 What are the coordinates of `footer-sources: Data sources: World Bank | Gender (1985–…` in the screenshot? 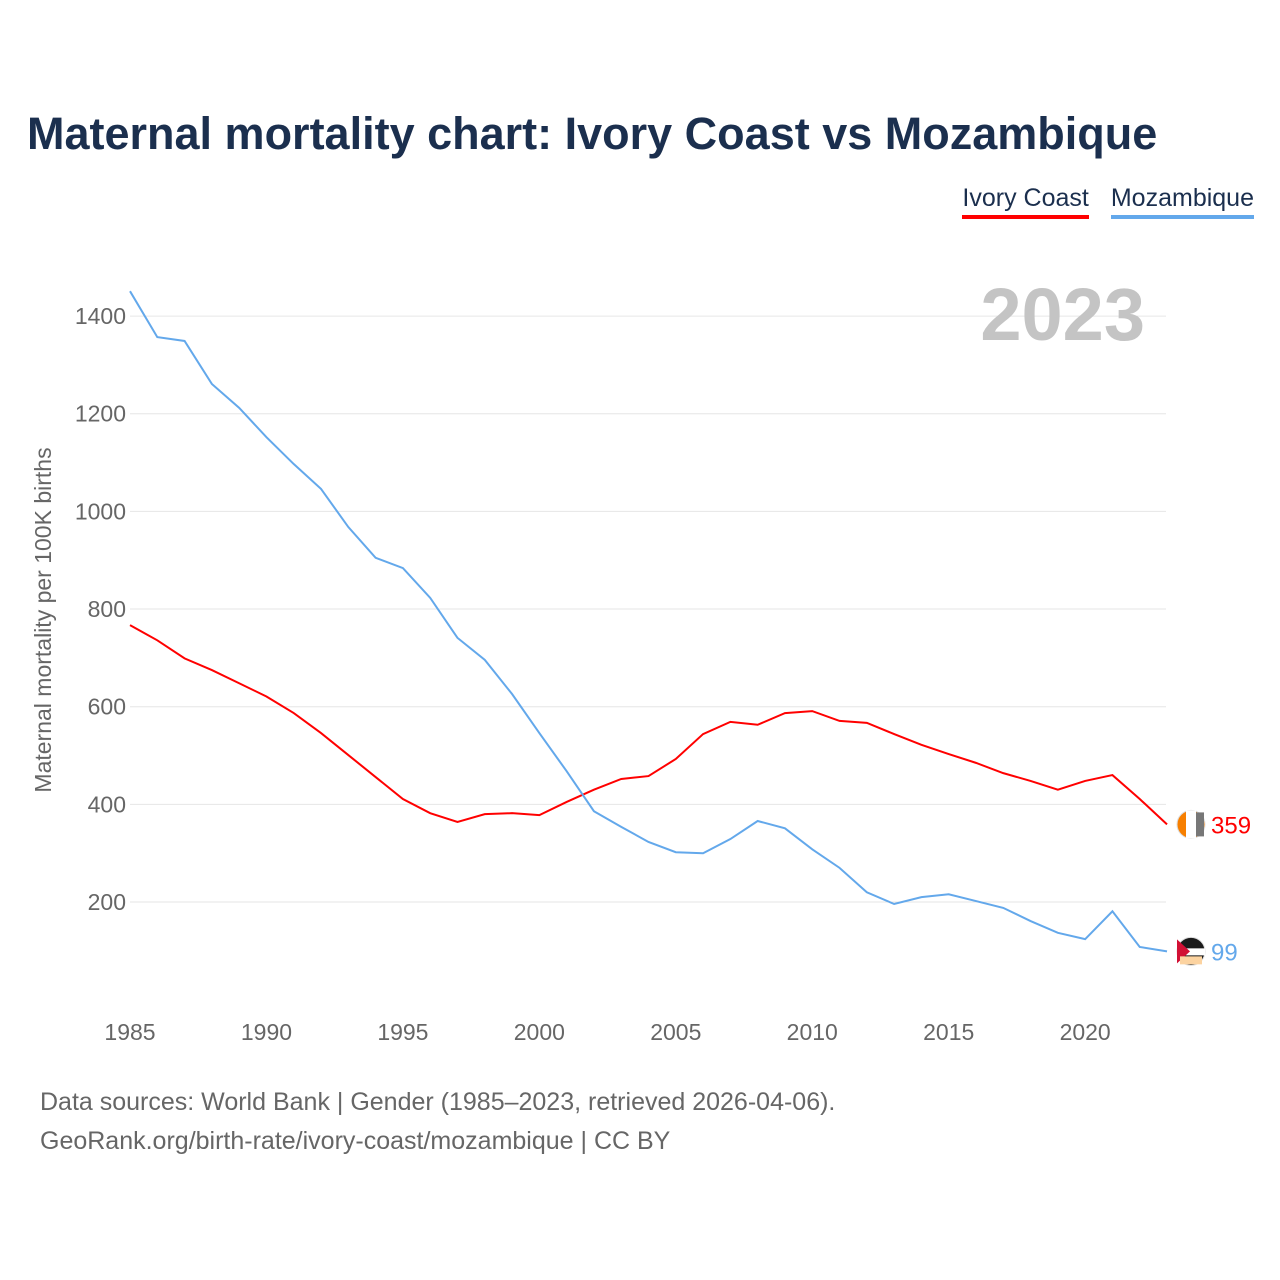 It's located at (438, 1102).